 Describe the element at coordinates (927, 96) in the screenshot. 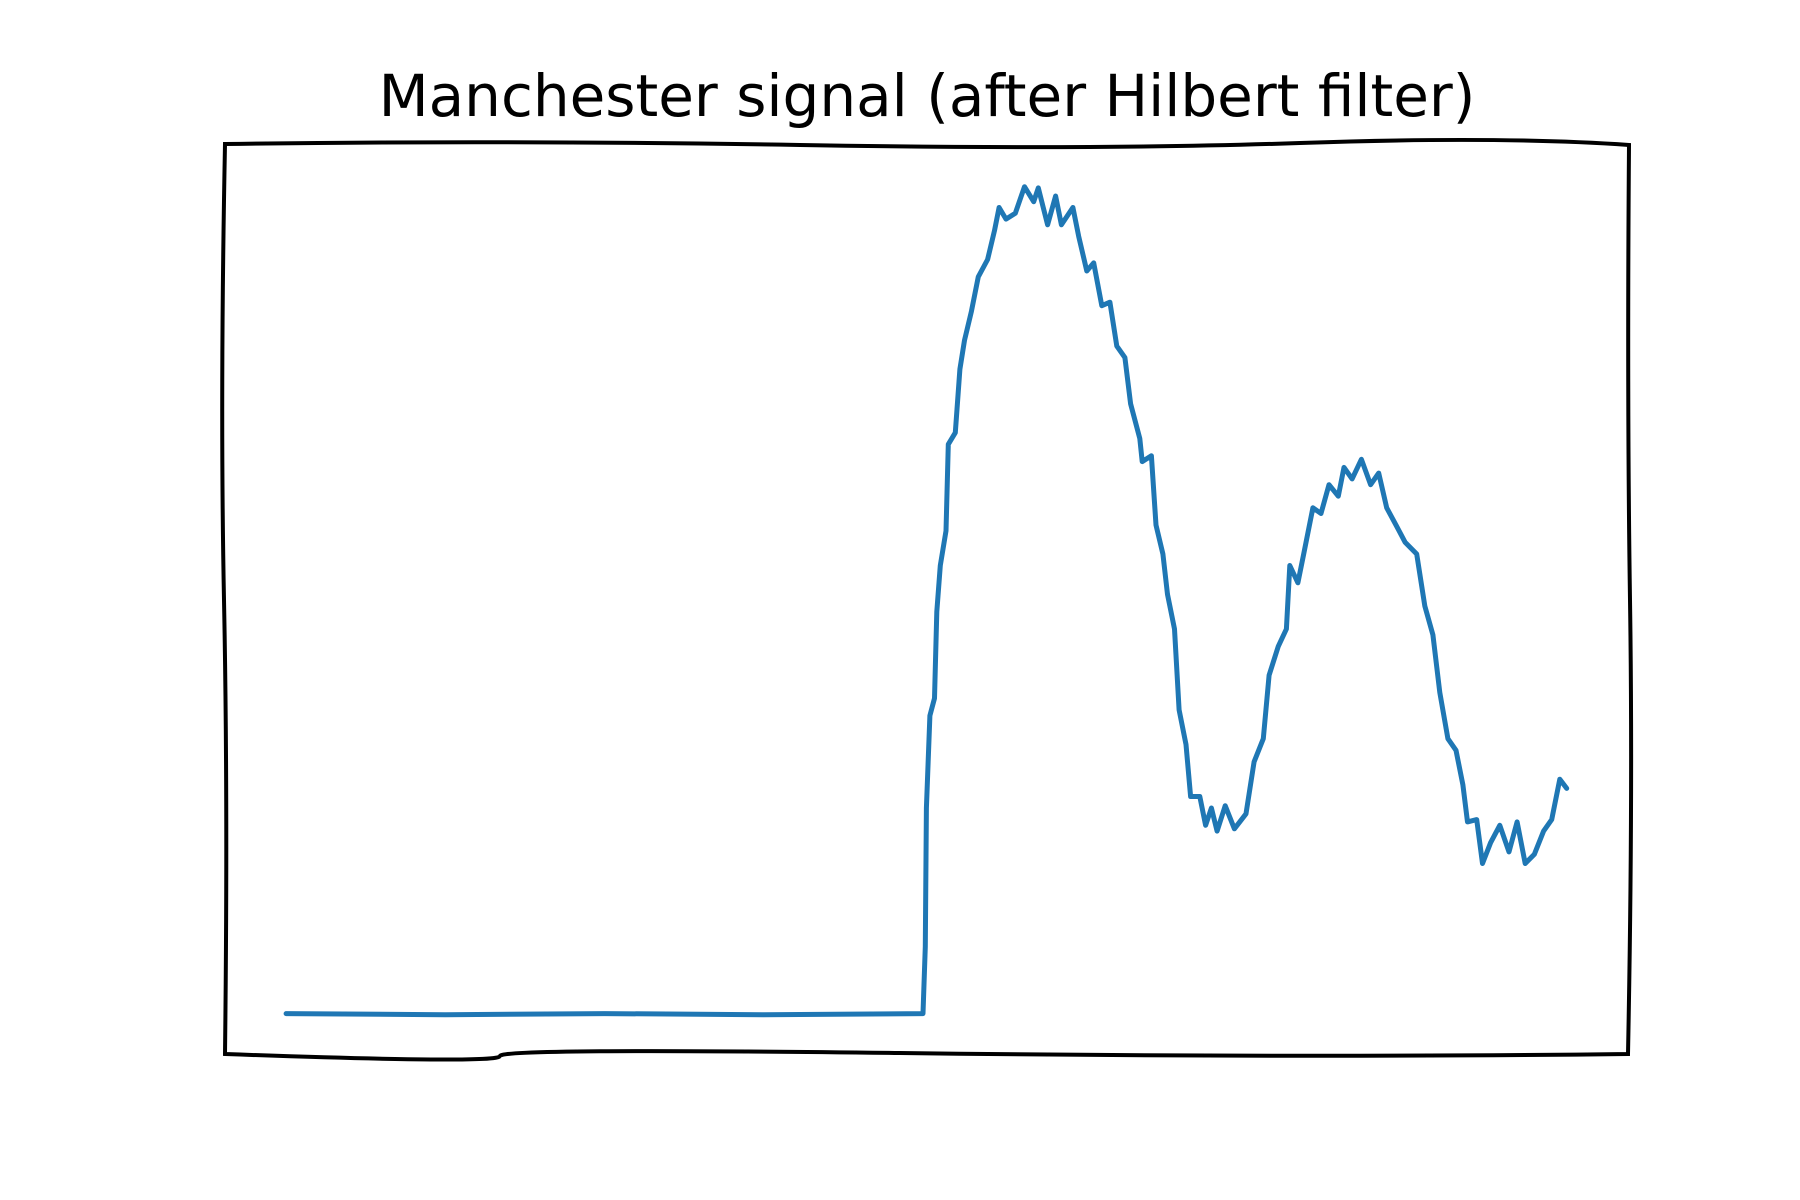

I see `chart-title: Manchester signal (after Hilbert filter)` at that location.